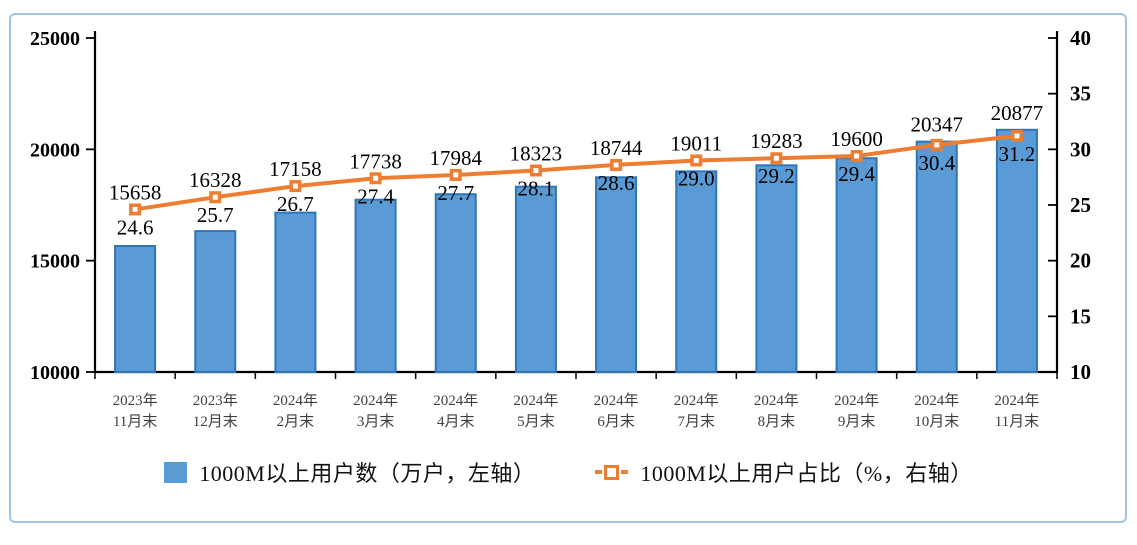 This screenshot has height=545, width=1137. What do you see at coordinates (1080, 149) in the screenshot?
I see `right-axis-tick-label: 30` at bounding box center [1080, 149].